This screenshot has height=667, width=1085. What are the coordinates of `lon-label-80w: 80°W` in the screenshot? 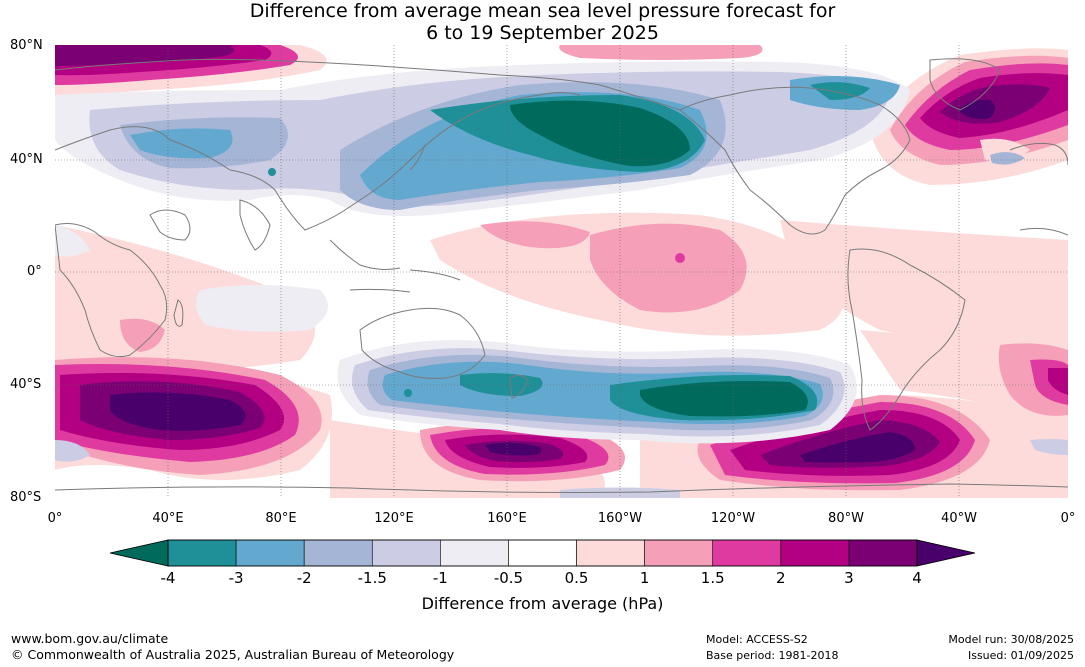 It's located at (846, 518).